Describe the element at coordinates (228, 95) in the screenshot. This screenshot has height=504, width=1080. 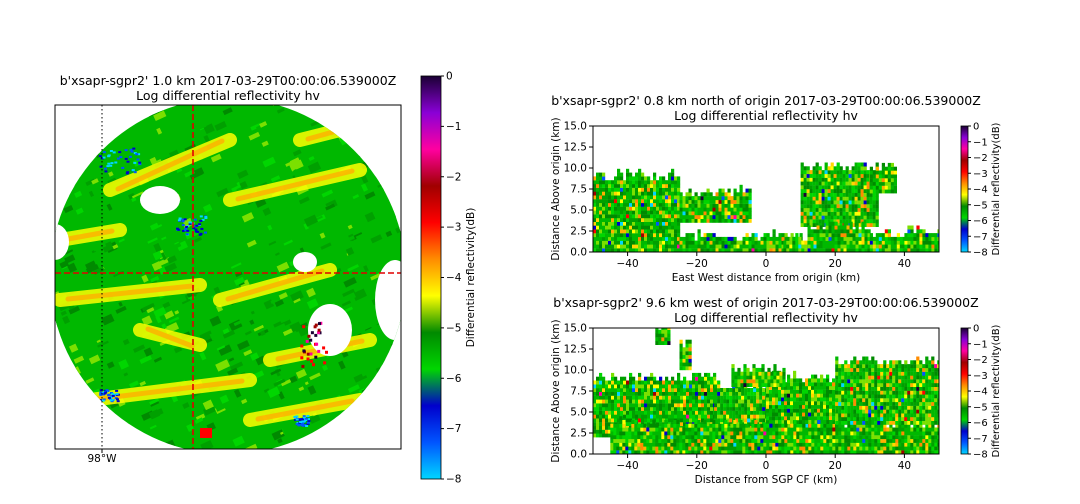
I see `ppi-subtitle: Log differential reflectivity hv` at that location.